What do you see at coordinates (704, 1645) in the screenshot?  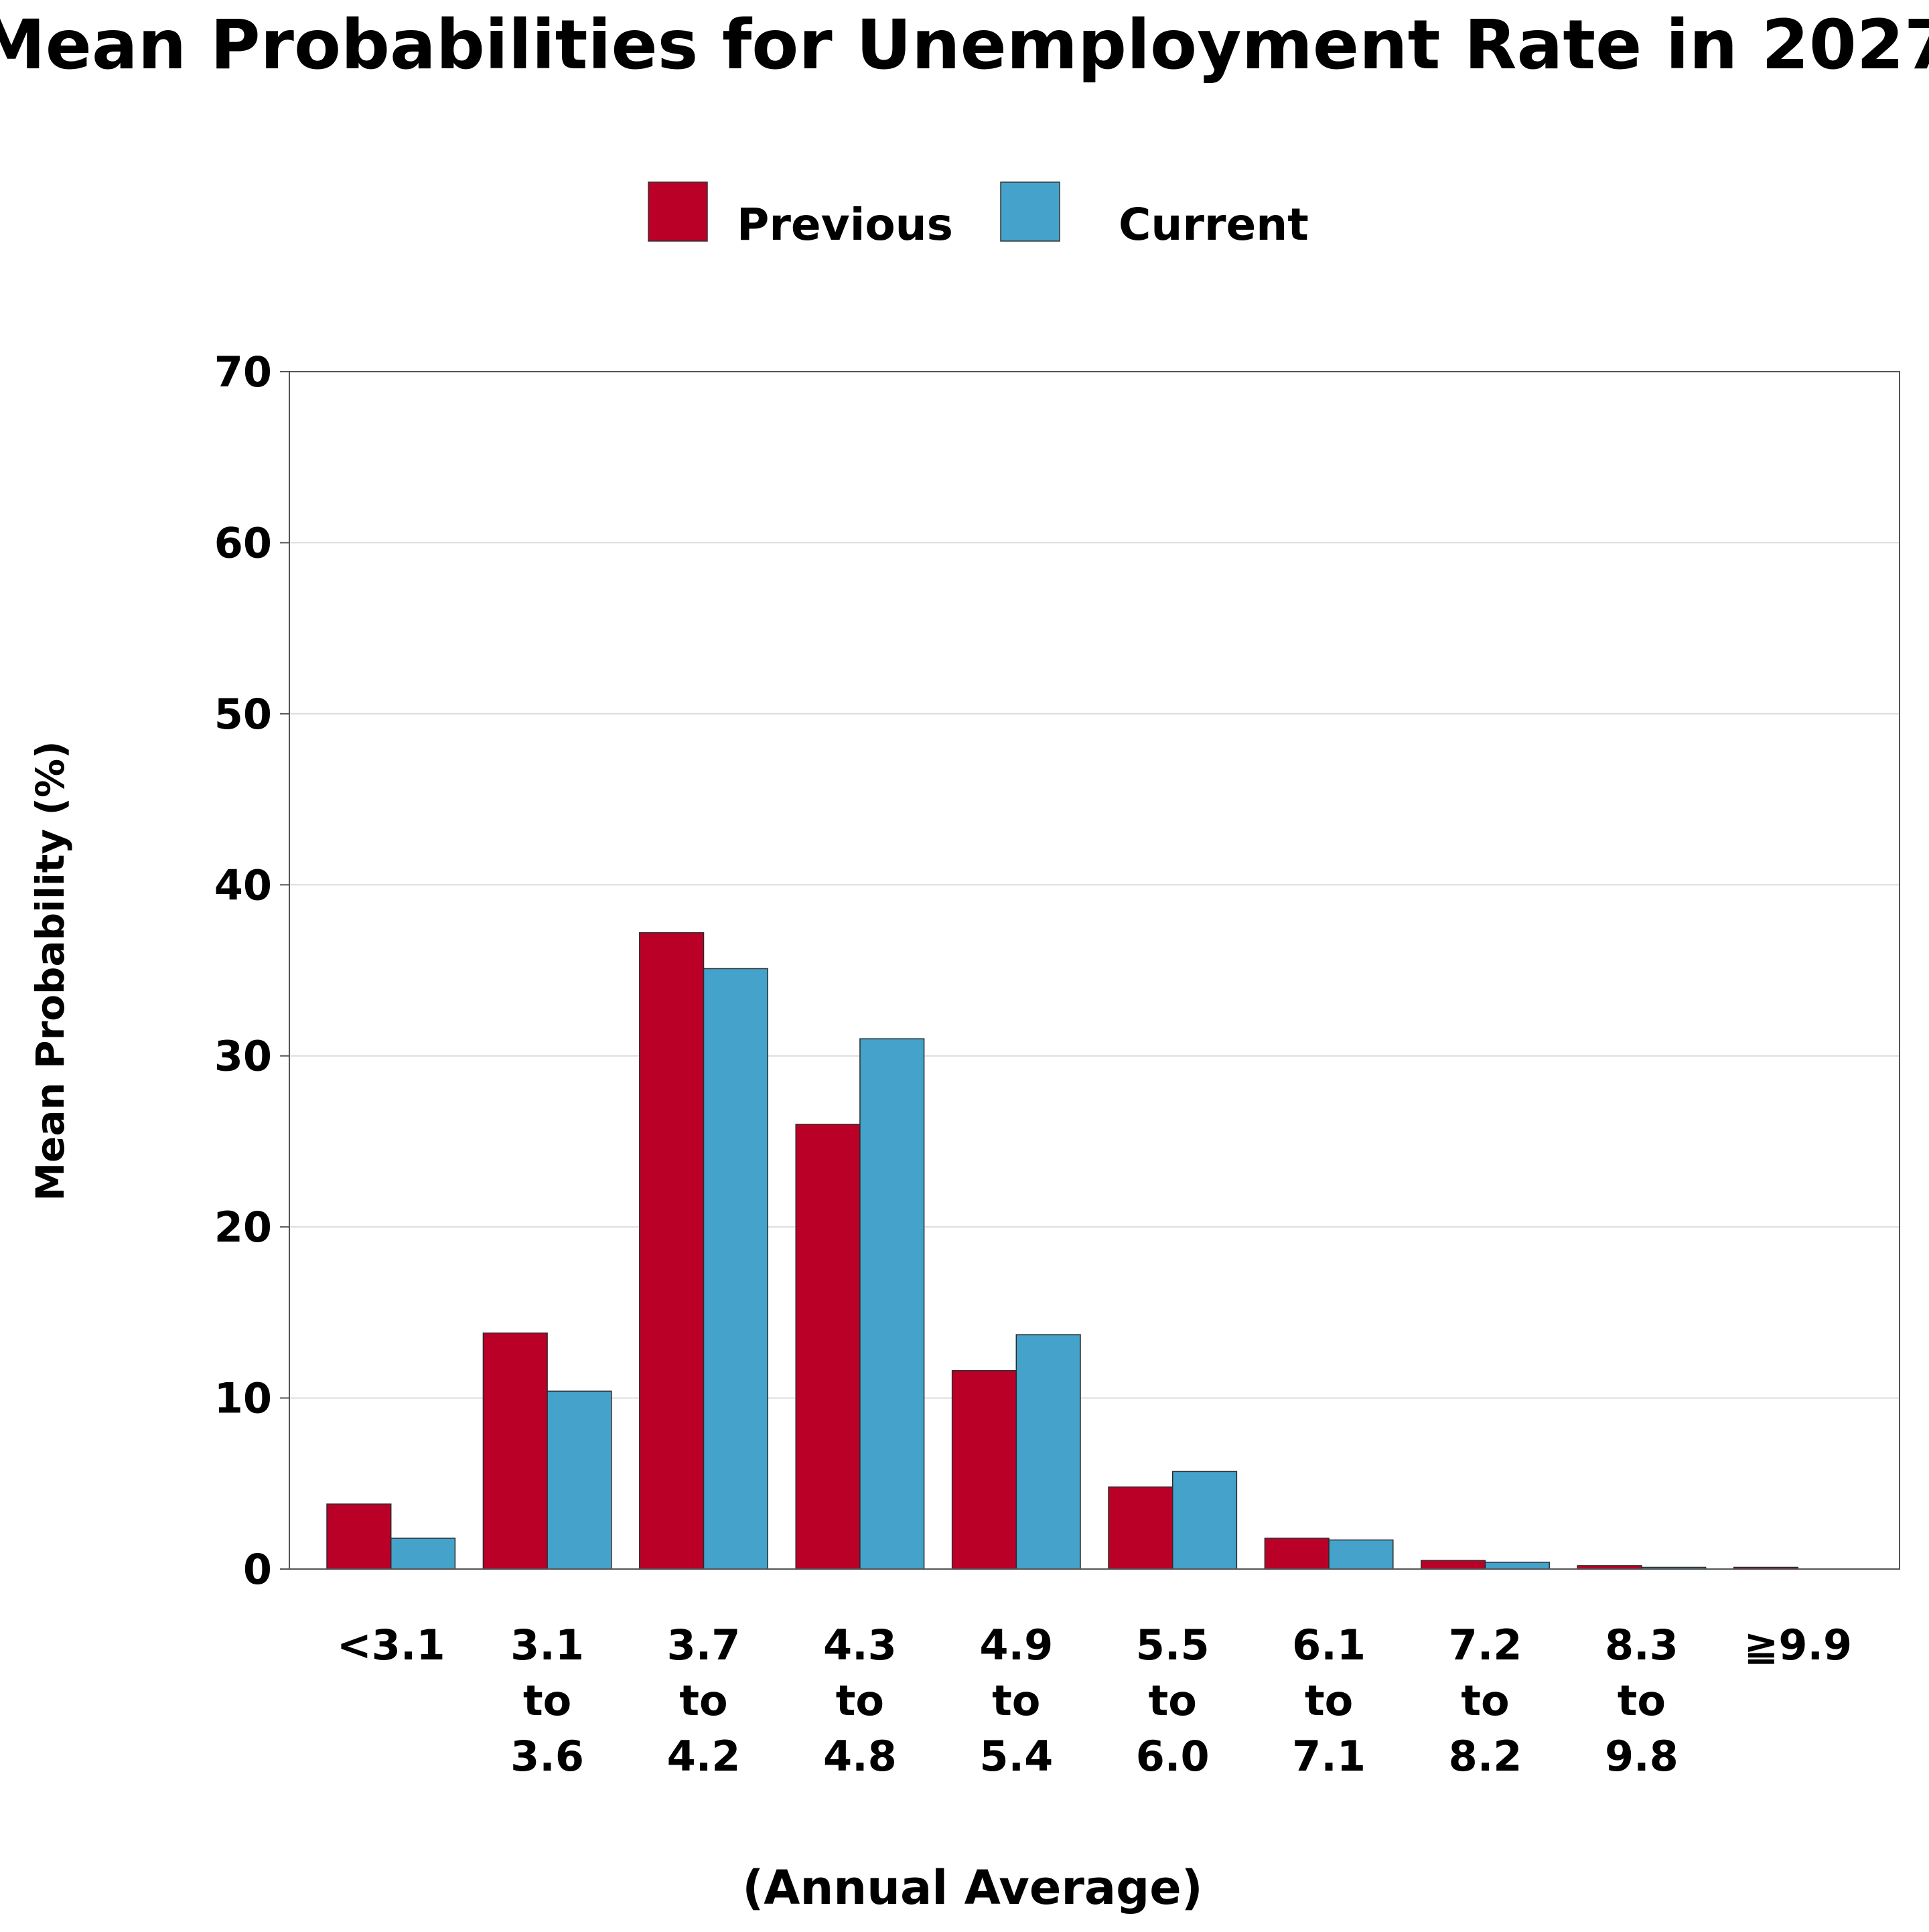 I see `x-tick-label-line: 3.7` at bounding box center [704, 1645].